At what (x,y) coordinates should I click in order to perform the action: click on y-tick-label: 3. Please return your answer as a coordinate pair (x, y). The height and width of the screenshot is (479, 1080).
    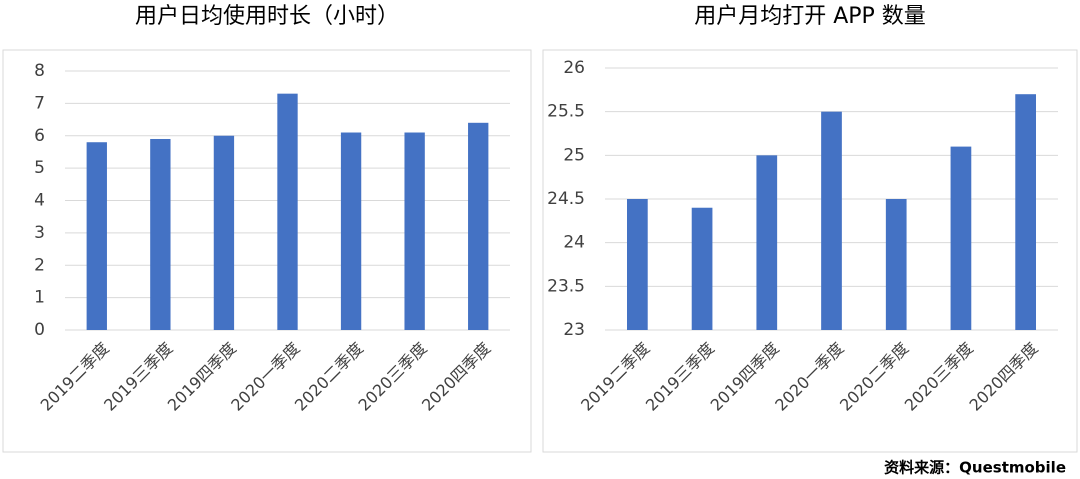
    Looking at the image, I should click on (39, 233).